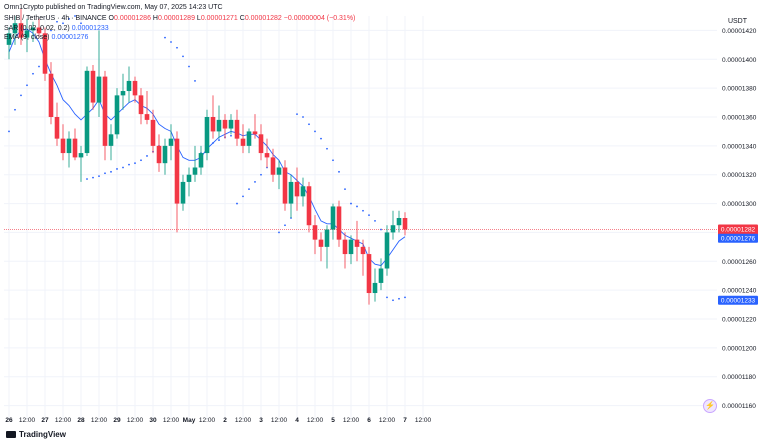 The width and height of the screenshot is (767, 443). I want to click on tradingview-icon: ⚡, so click(710, 406).